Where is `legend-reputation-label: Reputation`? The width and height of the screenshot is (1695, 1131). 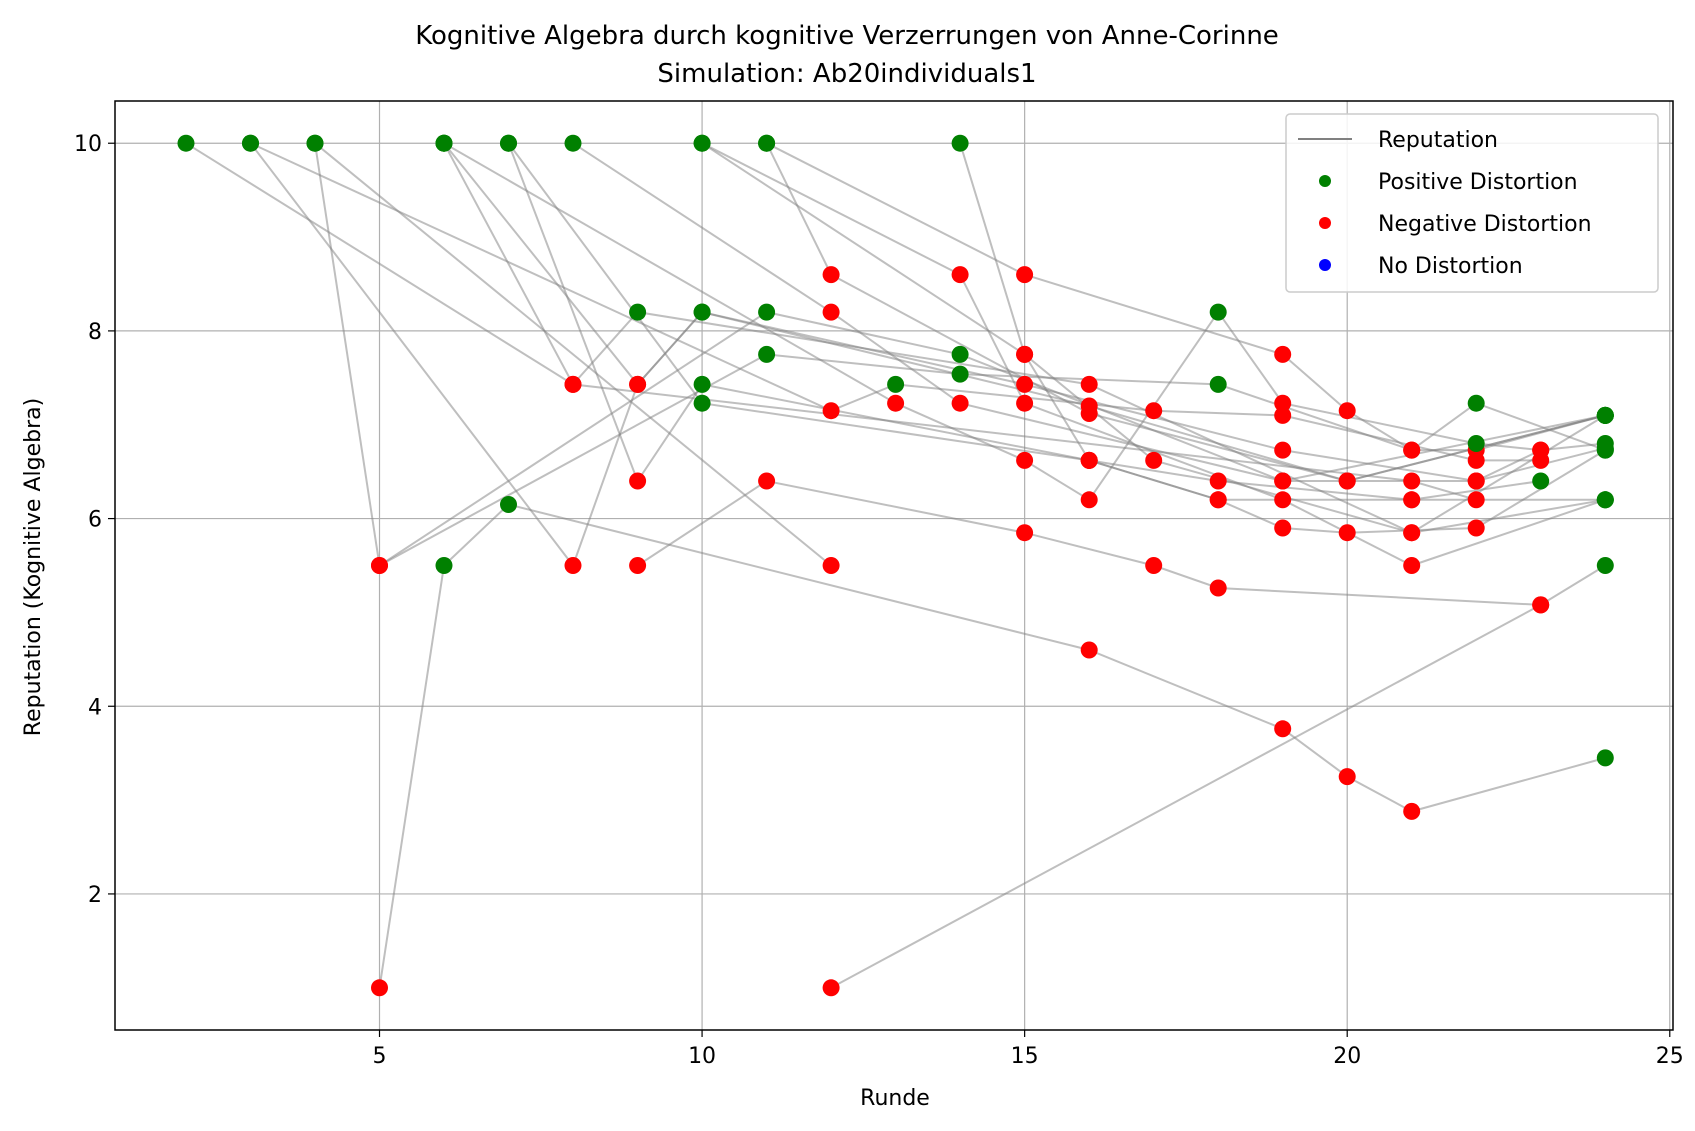 legend-reputation-label: Reputation is located at coordinates (1438, 140).